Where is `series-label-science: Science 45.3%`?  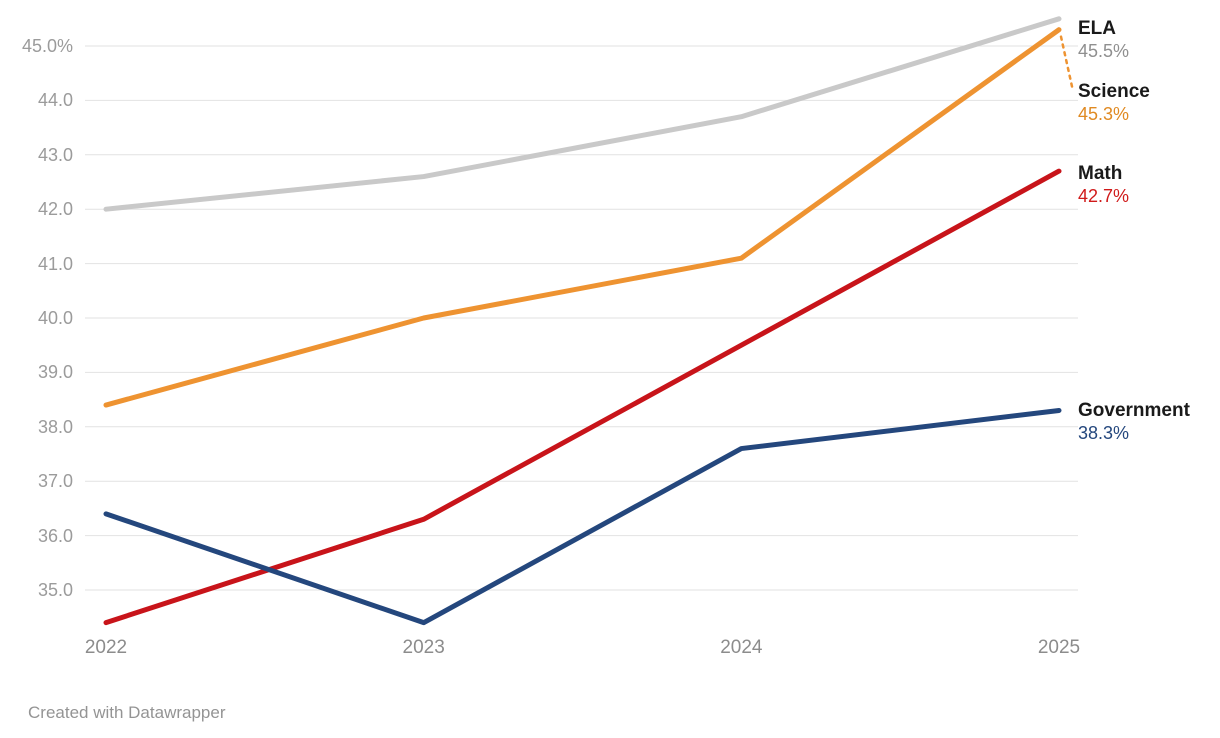
series-label-science: Science 45.3% is located at coordinates (1114, 102).